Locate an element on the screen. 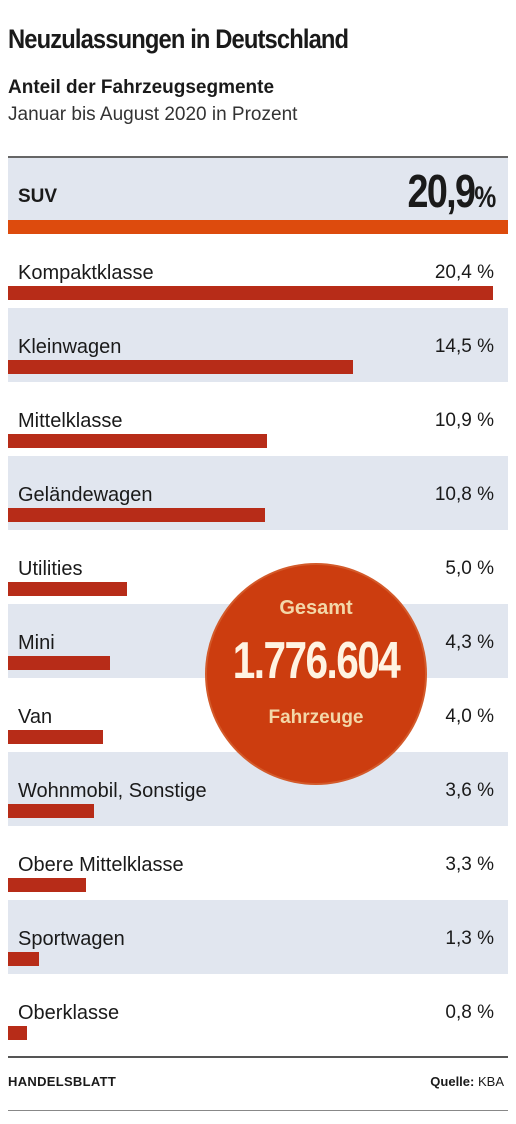  bar-label: Oberklasse is located at coordinates (69, 1013).